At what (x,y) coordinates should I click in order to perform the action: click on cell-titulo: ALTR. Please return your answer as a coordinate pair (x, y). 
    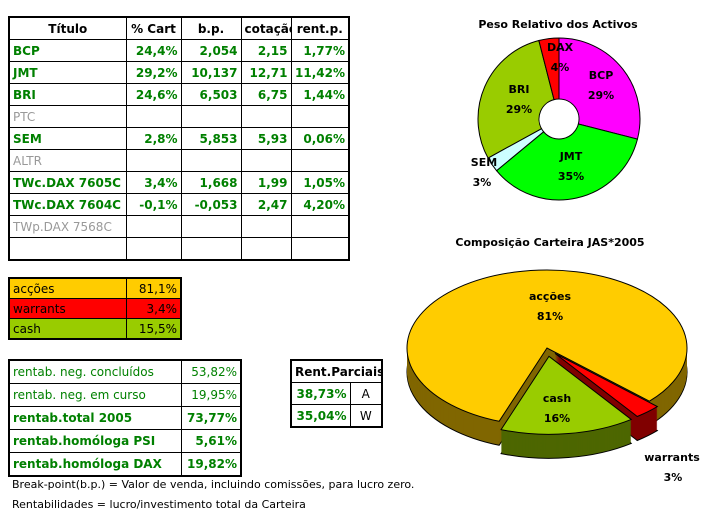
    Looking at the image, I should click on (67, 160).